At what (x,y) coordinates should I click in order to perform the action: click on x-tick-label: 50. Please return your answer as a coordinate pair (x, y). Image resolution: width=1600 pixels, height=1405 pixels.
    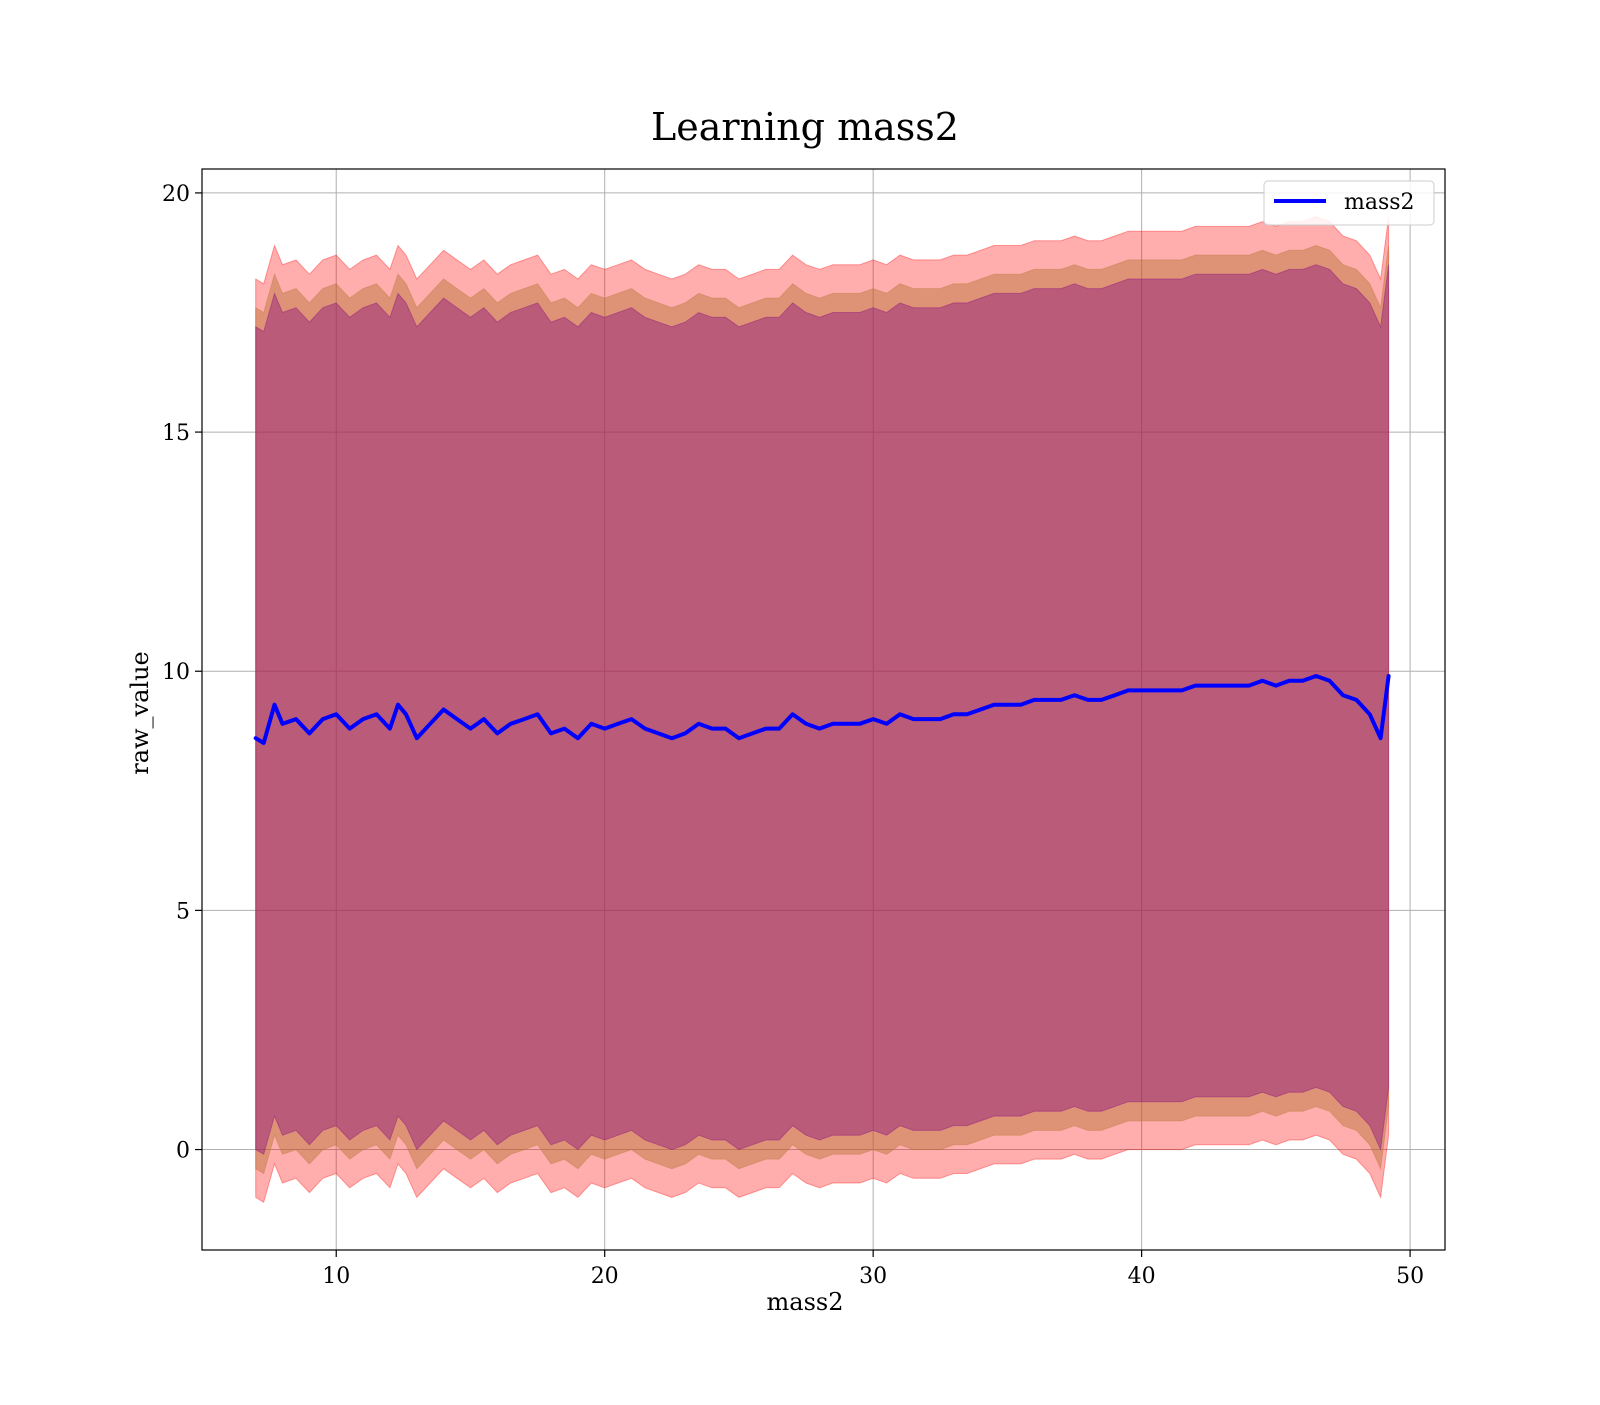
    Looking at the image, I should click on (1410, 1276).